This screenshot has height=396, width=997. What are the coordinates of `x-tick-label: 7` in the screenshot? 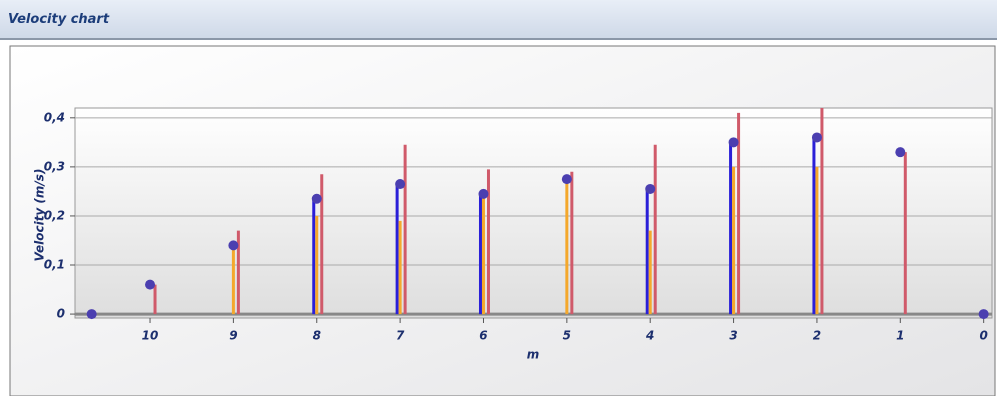 It's located at (400, 336).